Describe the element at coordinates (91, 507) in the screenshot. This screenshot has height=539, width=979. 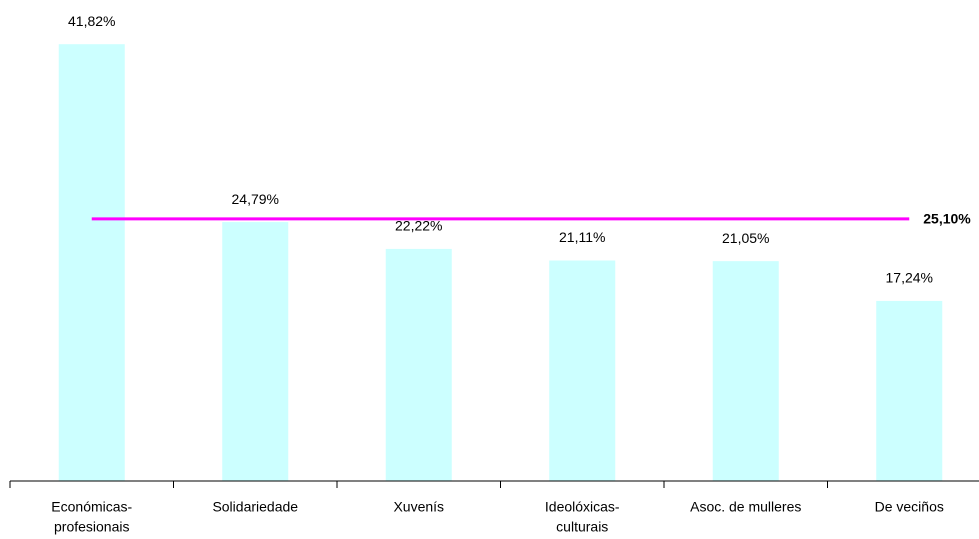
I see `x-tick-label: Económicas-` at that location.